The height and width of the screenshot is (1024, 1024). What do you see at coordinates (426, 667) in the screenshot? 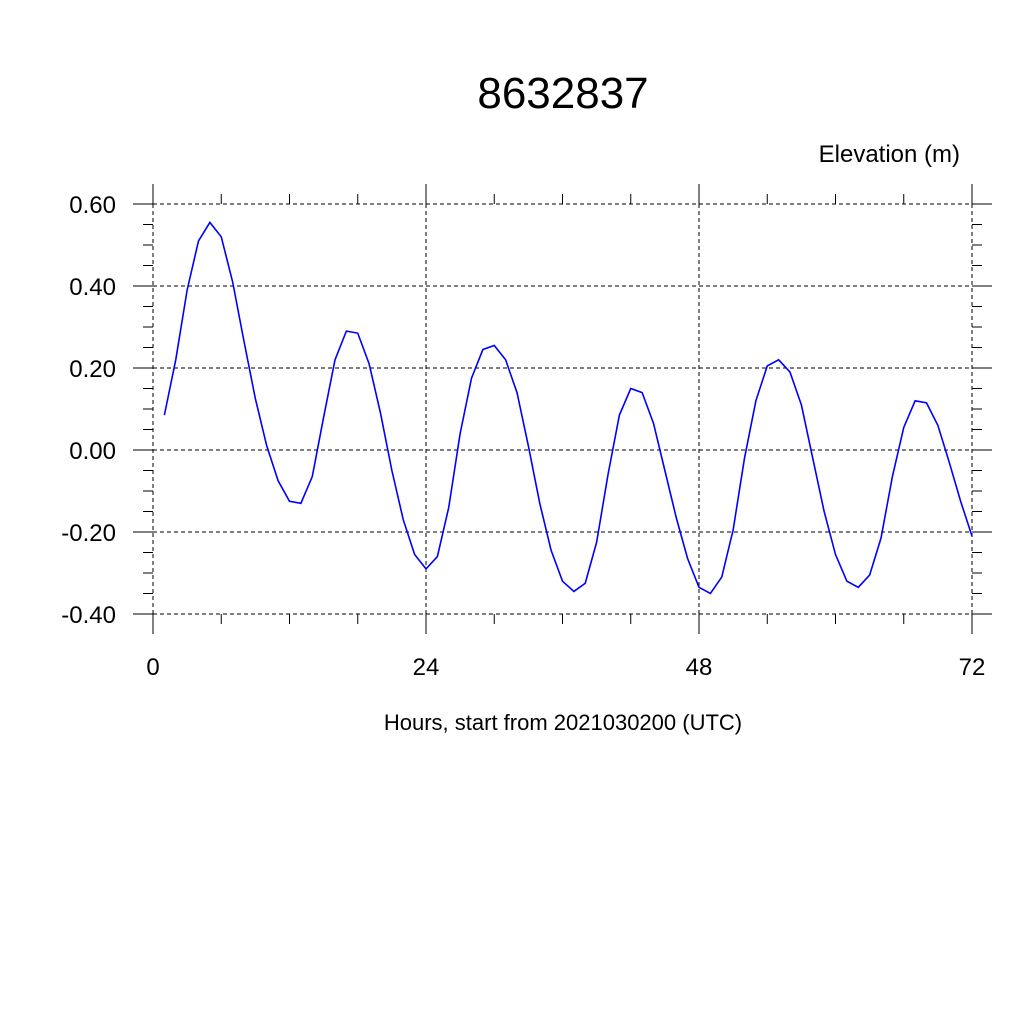
I see `x-tick-label: 24` at bounding box center [426, 667].